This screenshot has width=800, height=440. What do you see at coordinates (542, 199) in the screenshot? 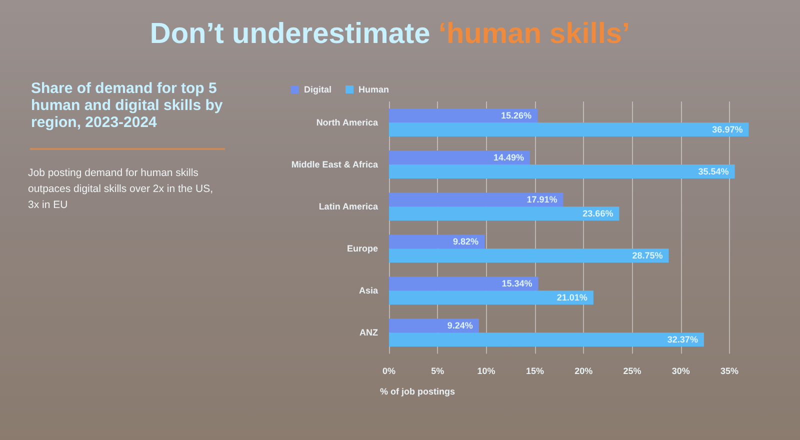
I see `data-label: 17.91%` at bounding box center [542, 199].